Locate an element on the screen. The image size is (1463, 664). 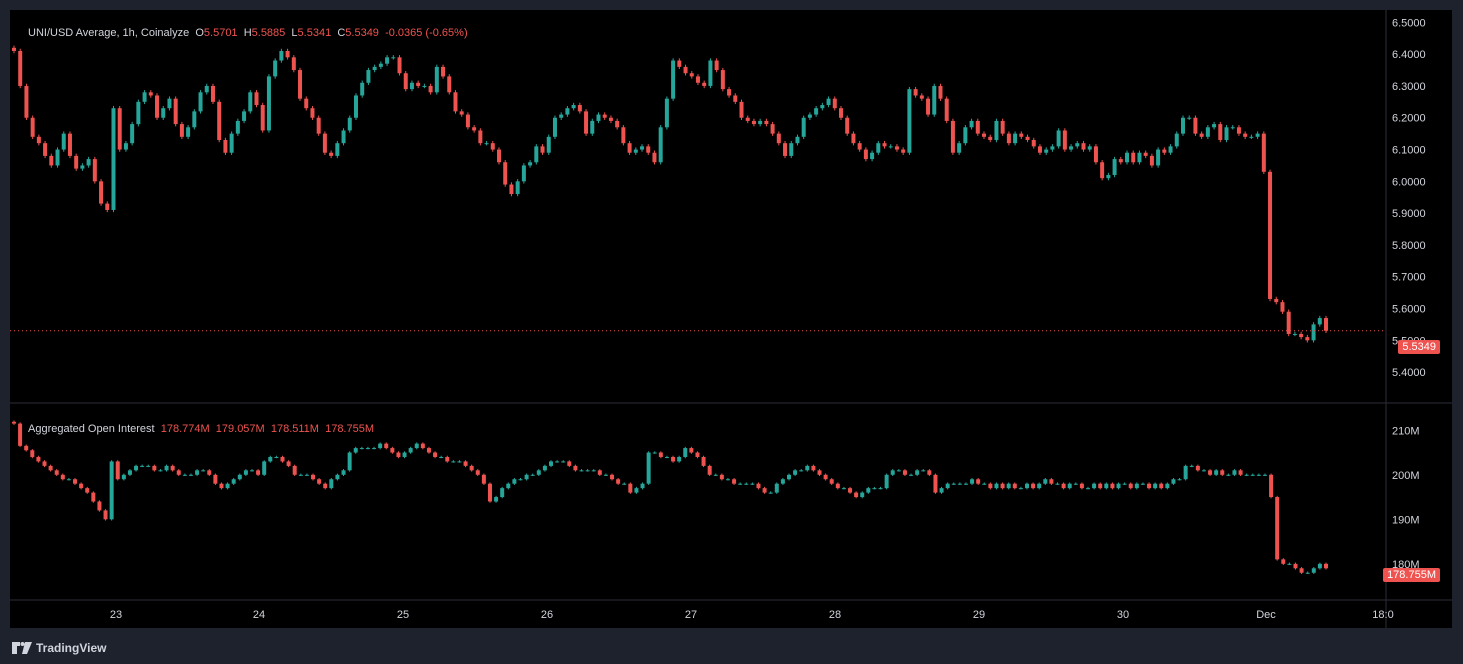
price-tick-label: 5.4000 is located at coordinates (1409, 373).